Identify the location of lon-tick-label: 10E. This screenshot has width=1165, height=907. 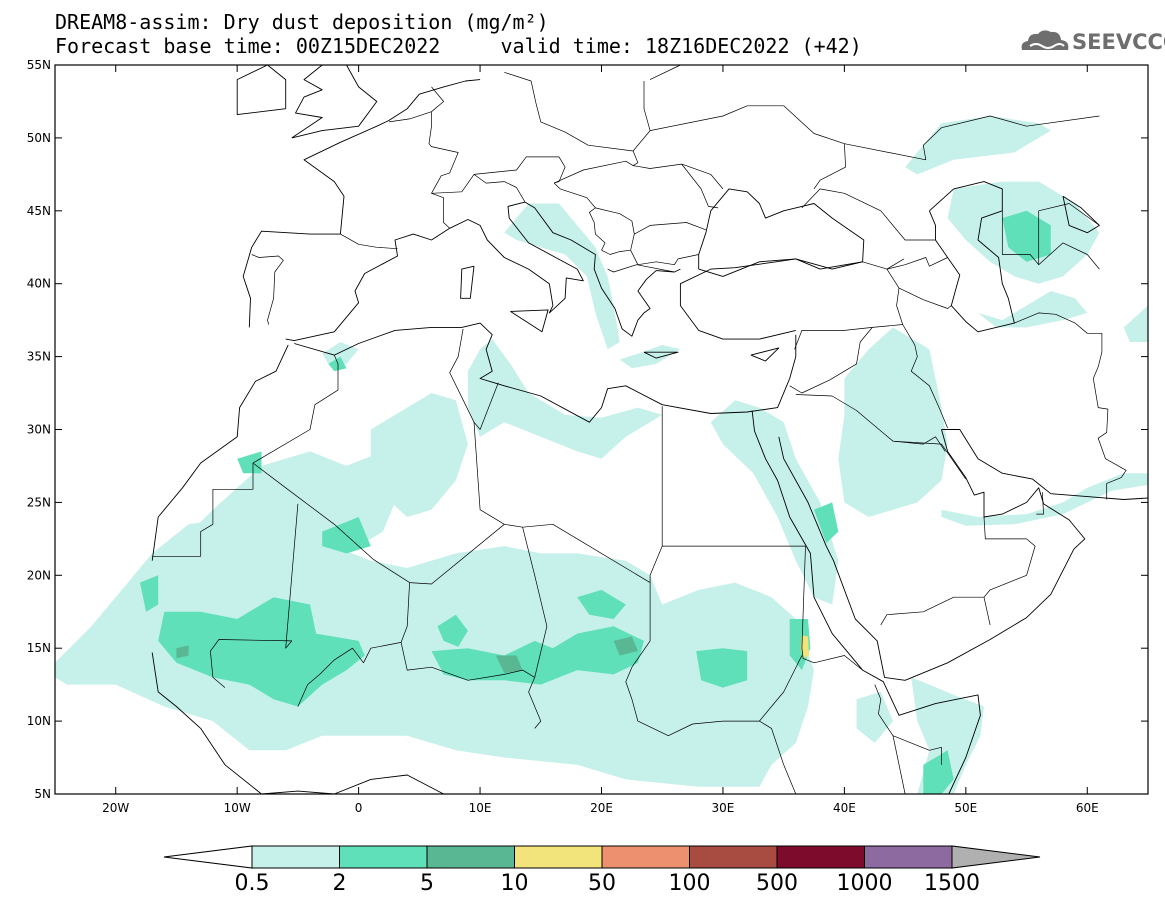
(480, 808).